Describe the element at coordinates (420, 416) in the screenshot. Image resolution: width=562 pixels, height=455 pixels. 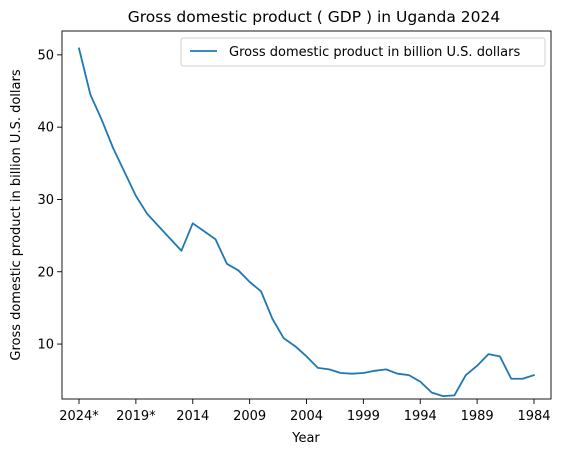
I see `x-tick-label: 1994` at that location.